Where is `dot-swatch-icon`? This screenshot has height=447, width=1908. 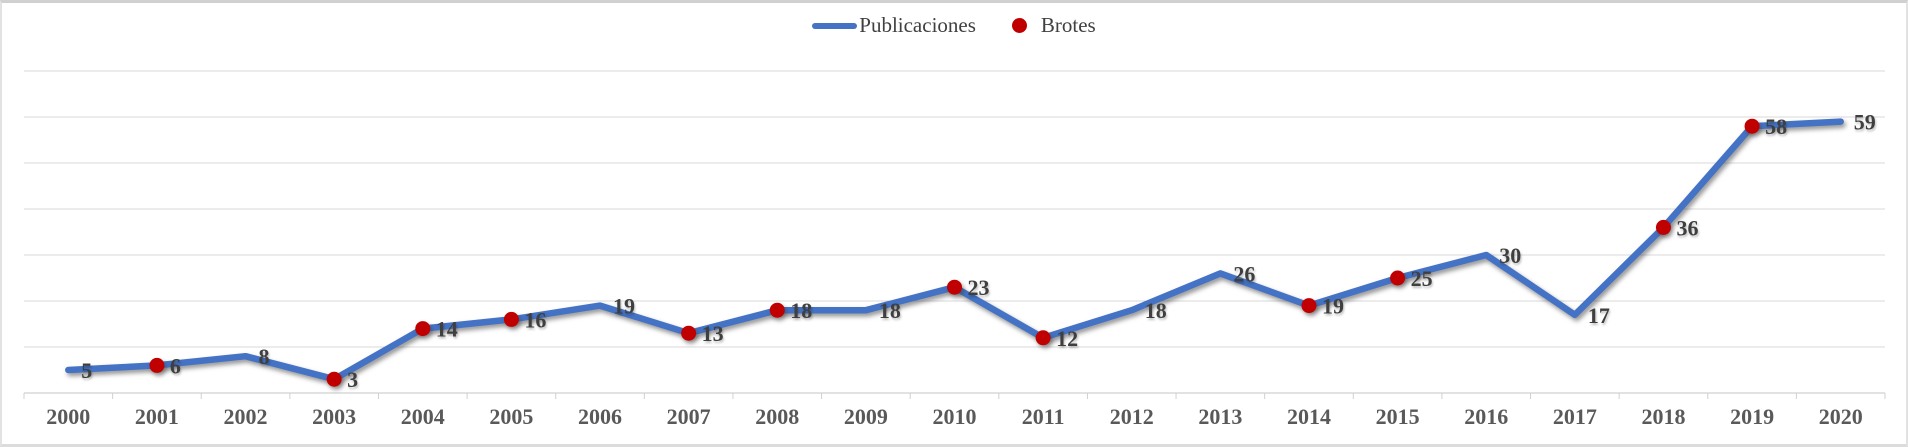
dot-swatch-icon is located at coordinates (1019, 25).